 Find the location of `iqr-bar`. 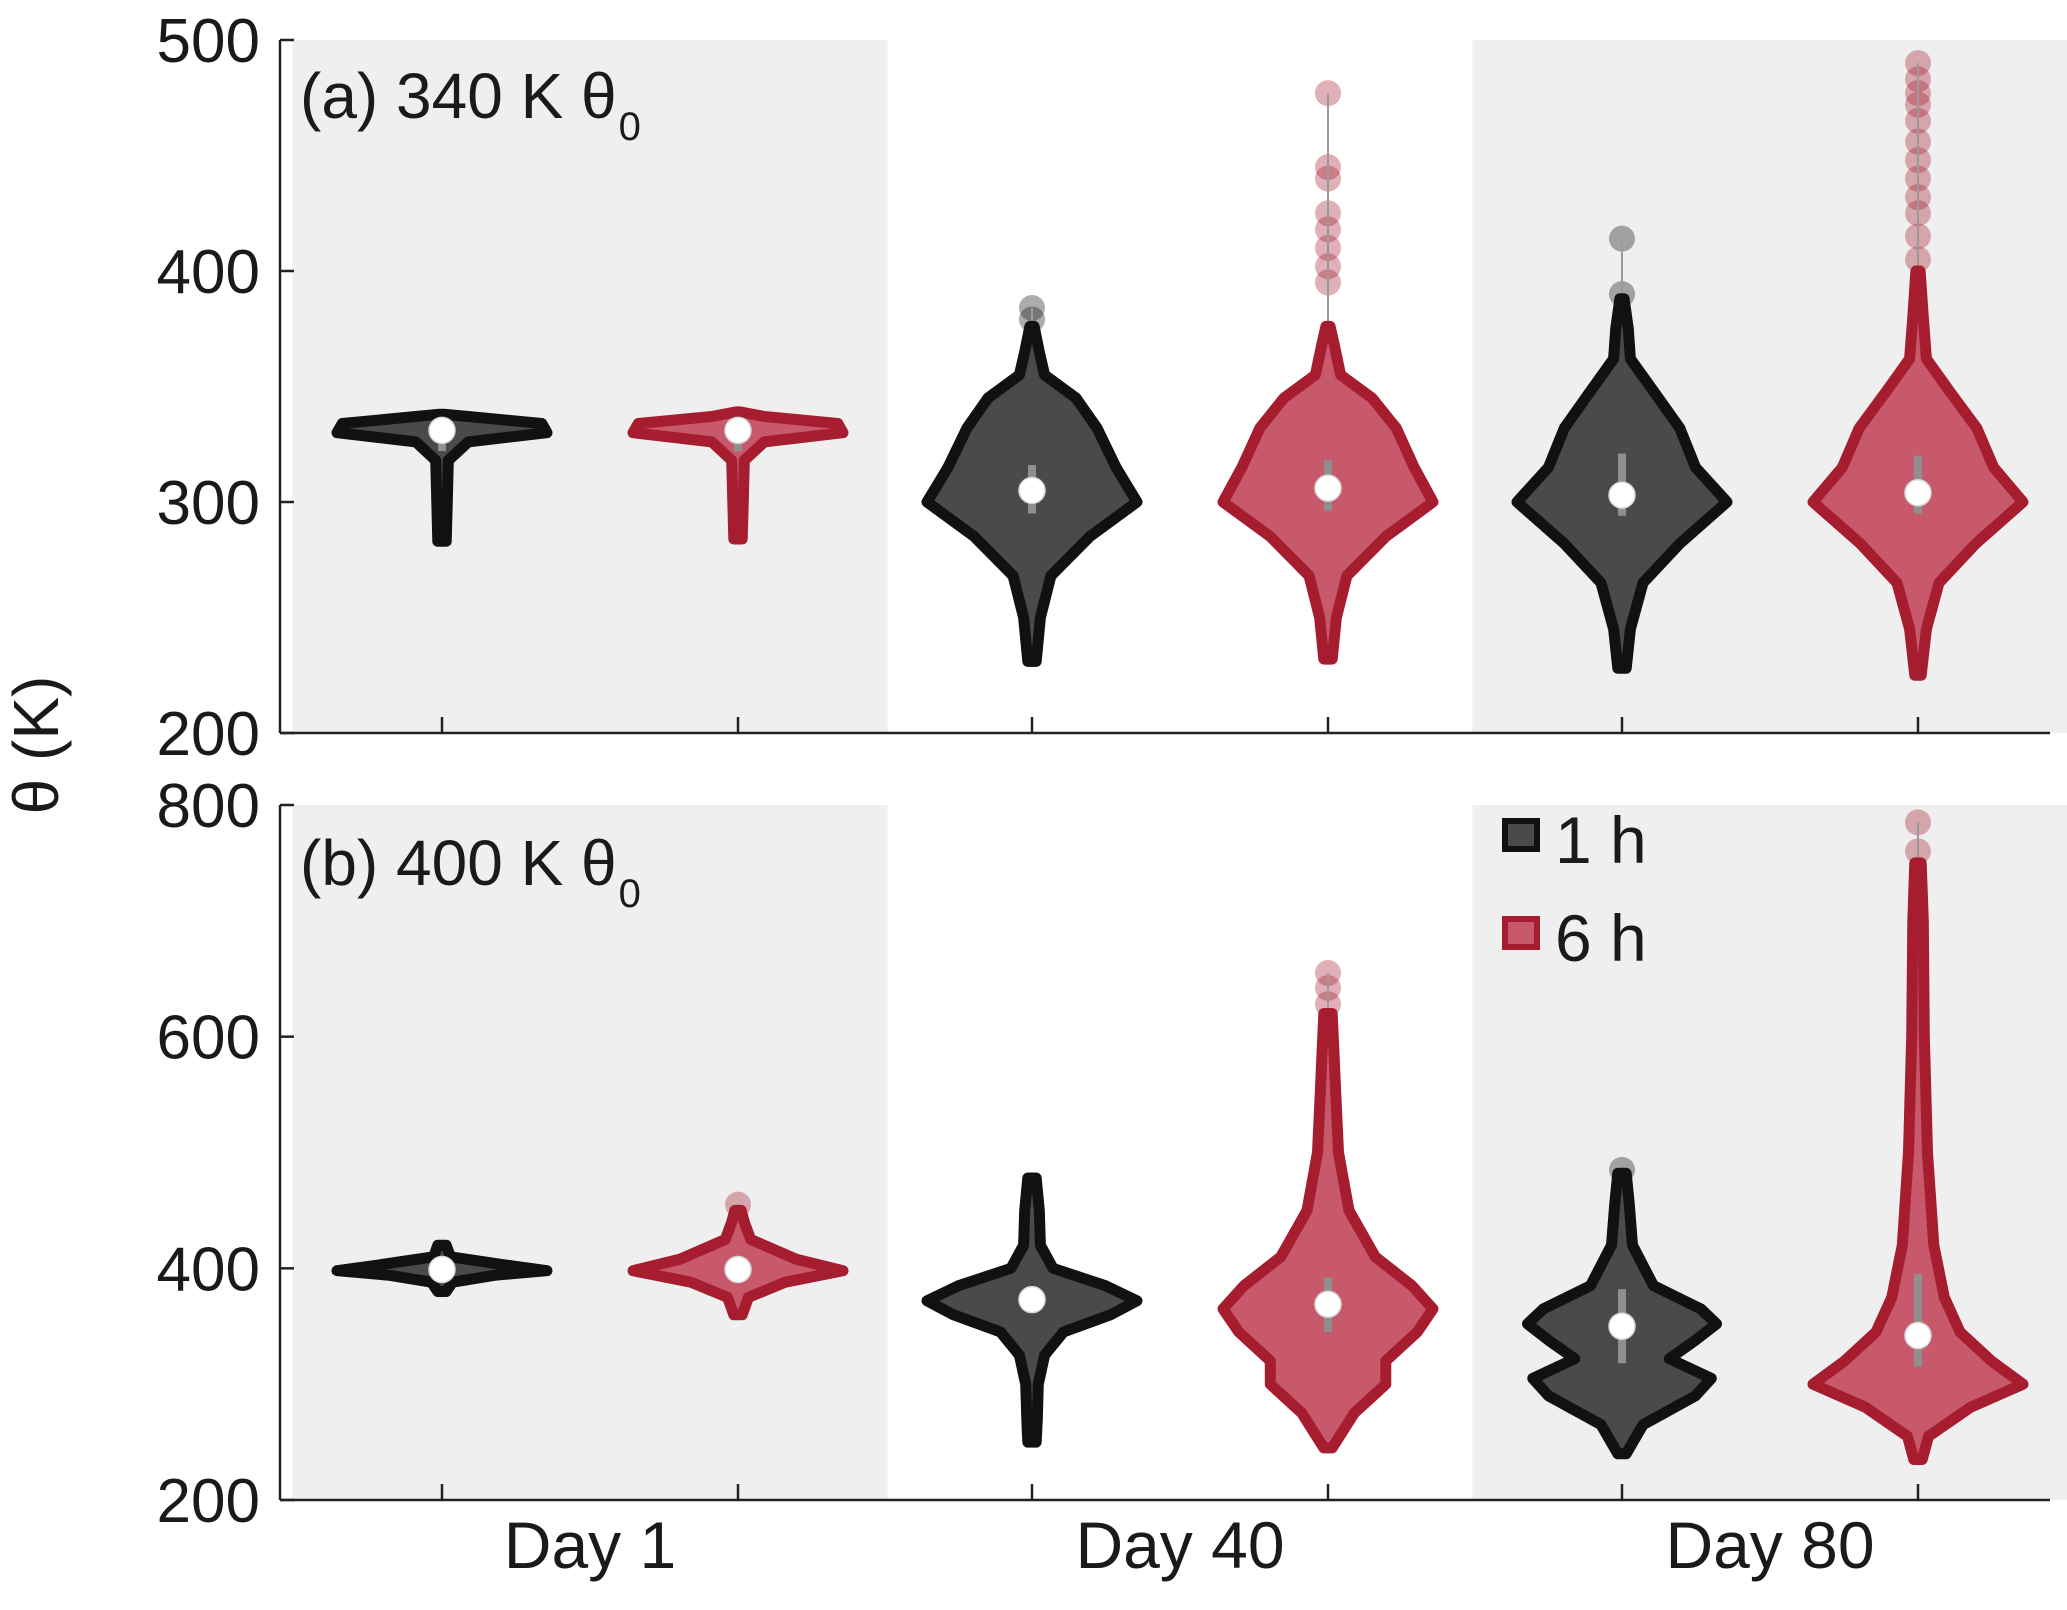

iqr-bar is located at coordinates (1918, 1320).